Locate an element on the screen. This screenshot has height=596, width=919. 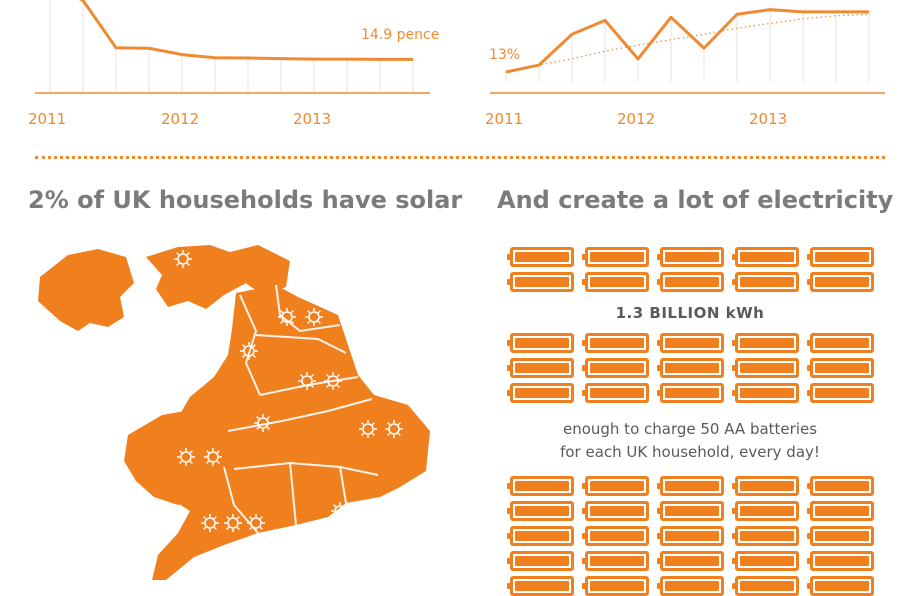
price-line-chart: 2011 2012 2013 14.9 pence is located at coordinates (233, 64).